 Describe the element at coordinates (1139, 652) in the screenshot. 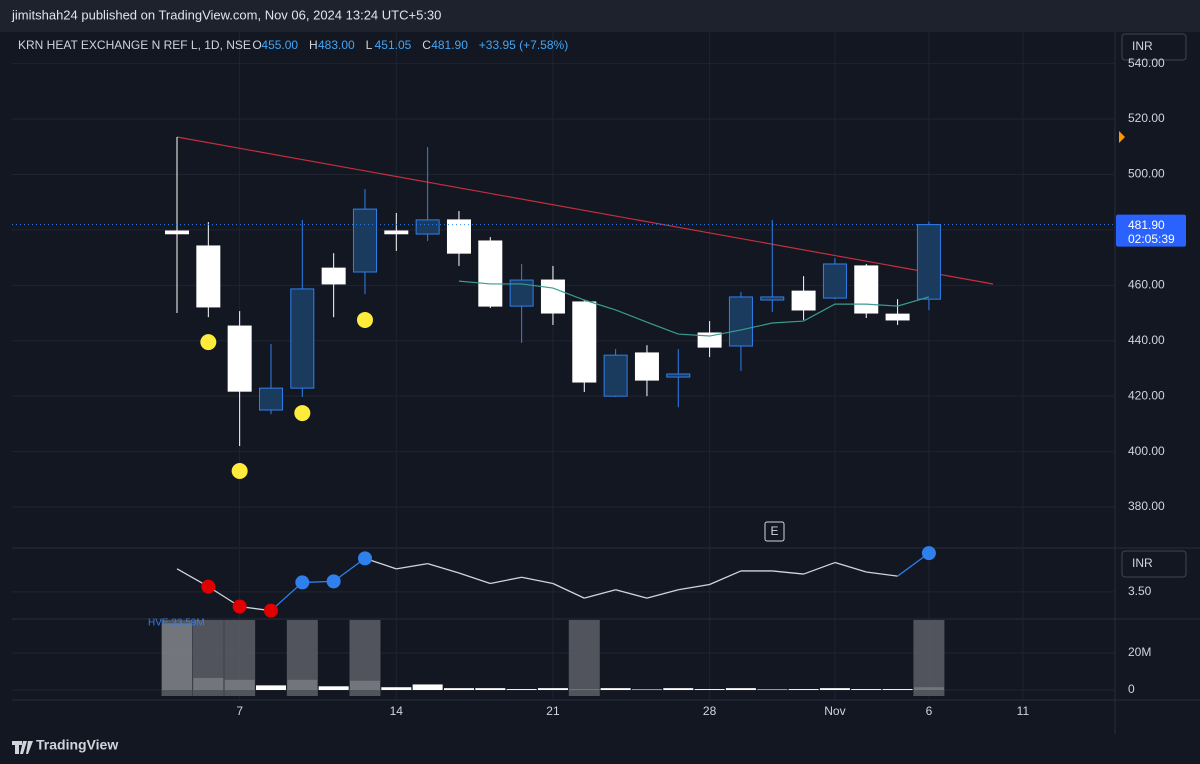

I see `y-tick-label: 20M` at that location.